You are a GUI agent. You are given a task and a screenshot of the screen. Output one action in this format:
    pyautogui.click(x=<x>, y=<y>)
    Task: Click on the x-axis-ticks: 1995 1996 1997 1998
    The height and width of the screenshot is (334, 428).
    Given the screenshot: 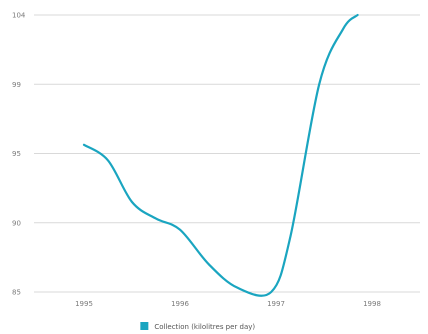 What is the action you would take?
    pyautogui.click(x=228, y=304)
    